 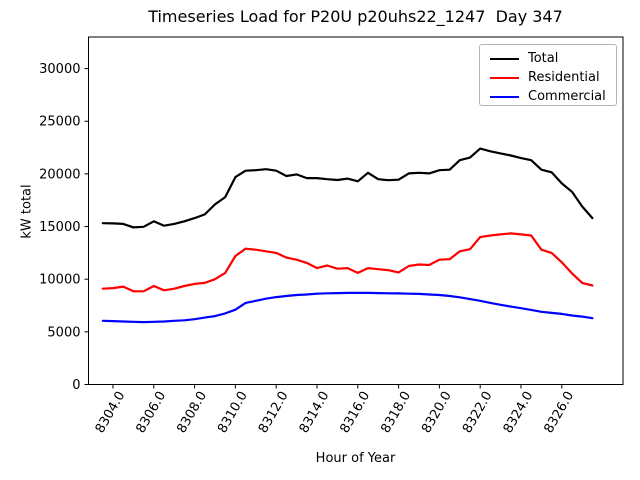 What do you see at coordinates (560, 412) in the screenshot?
I see `x-tick-label: 8326.0` at bounding box center [560, 412].